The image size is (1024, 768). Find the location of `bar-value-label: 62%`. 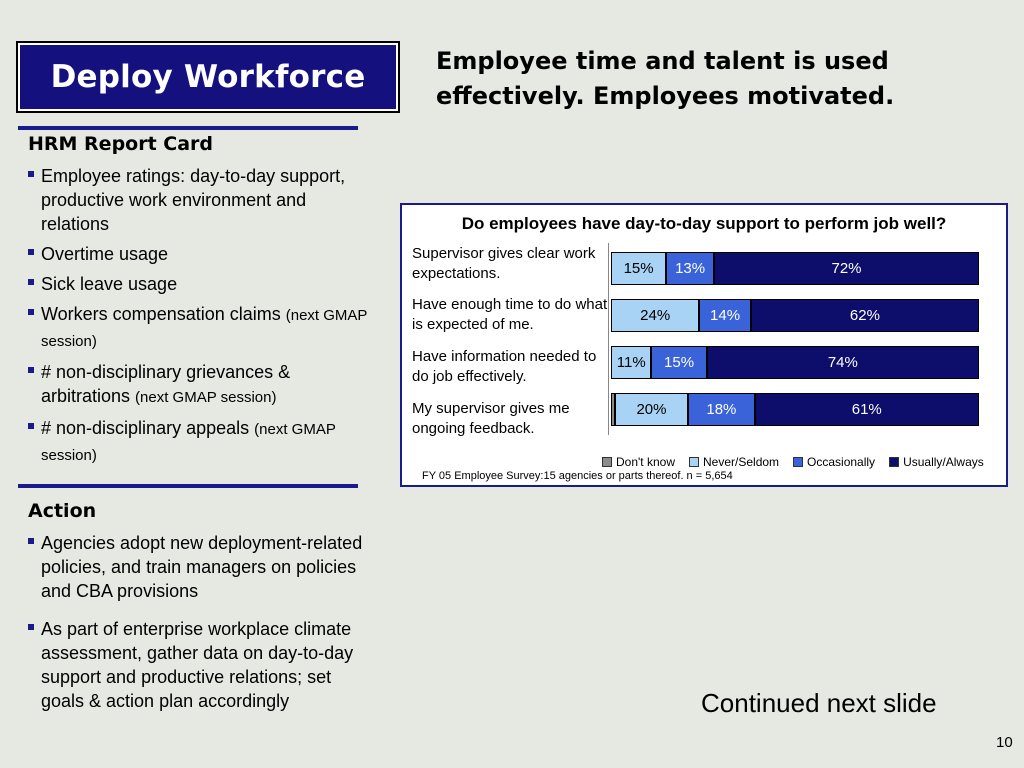

bar-value-label: 62% is located at coordinates (864, 315).